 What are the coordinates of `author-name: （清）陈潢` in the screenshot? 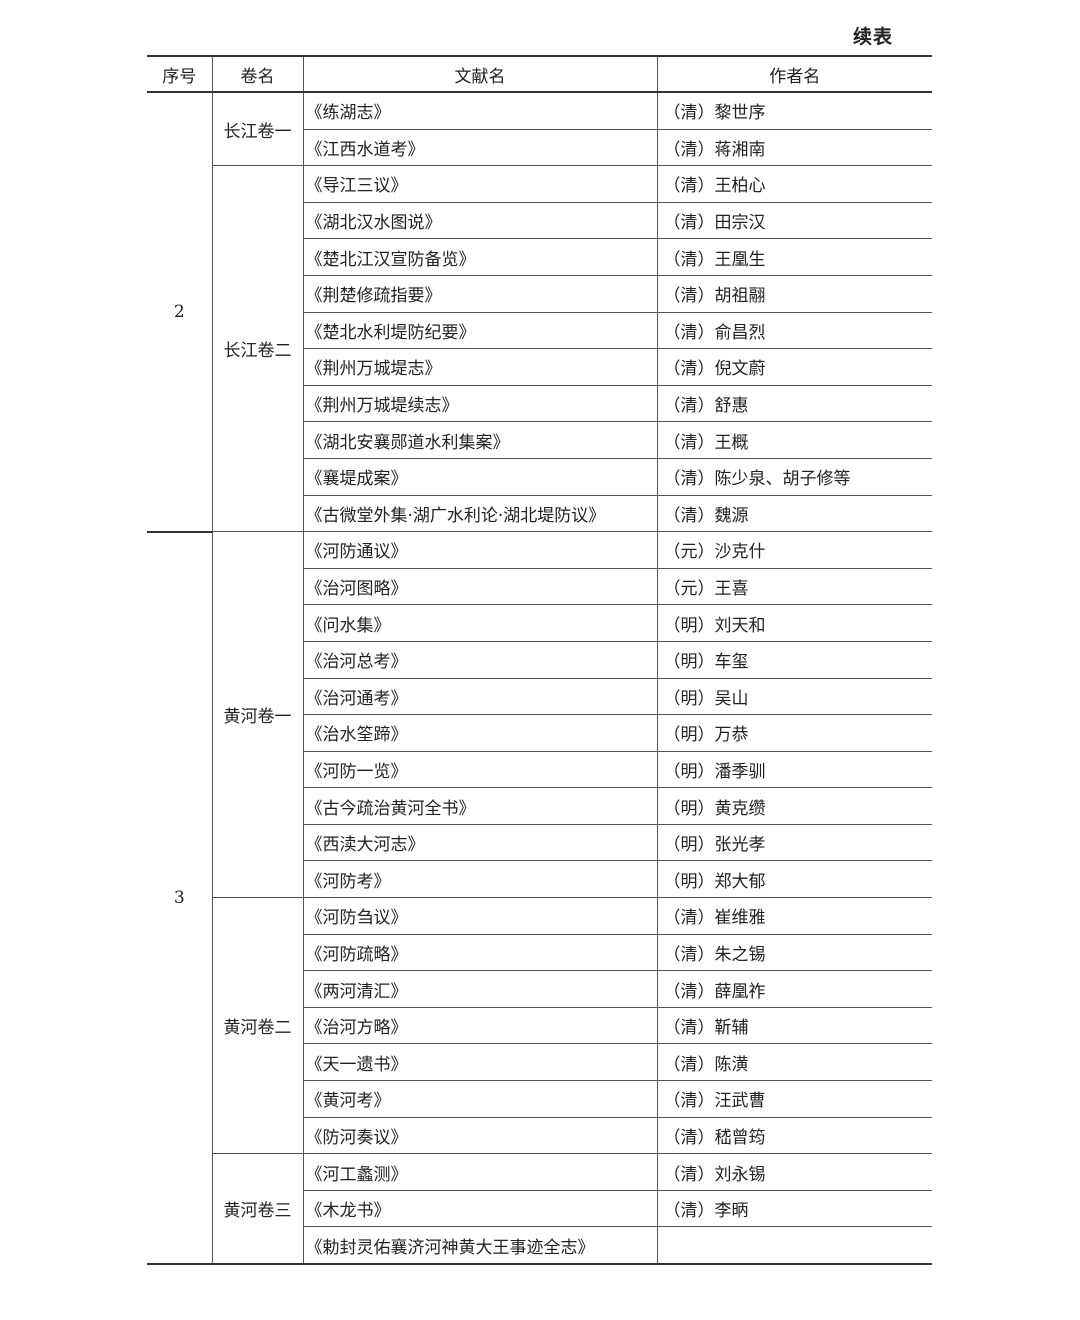 It's located at (794, 1062).